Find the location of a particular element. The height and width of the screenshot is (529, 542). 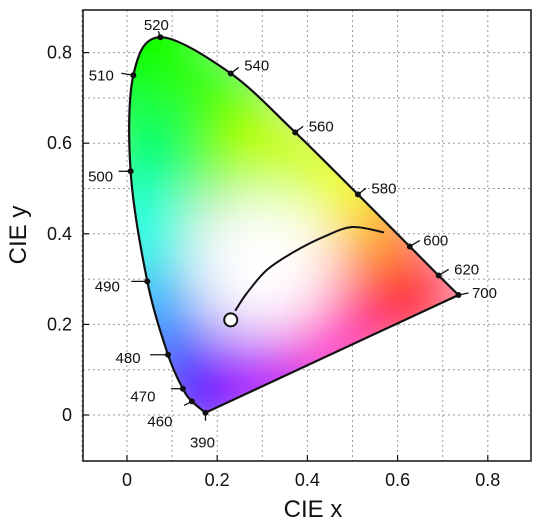

x-tick-label: 0.6 is located at coordinates (397, 480).